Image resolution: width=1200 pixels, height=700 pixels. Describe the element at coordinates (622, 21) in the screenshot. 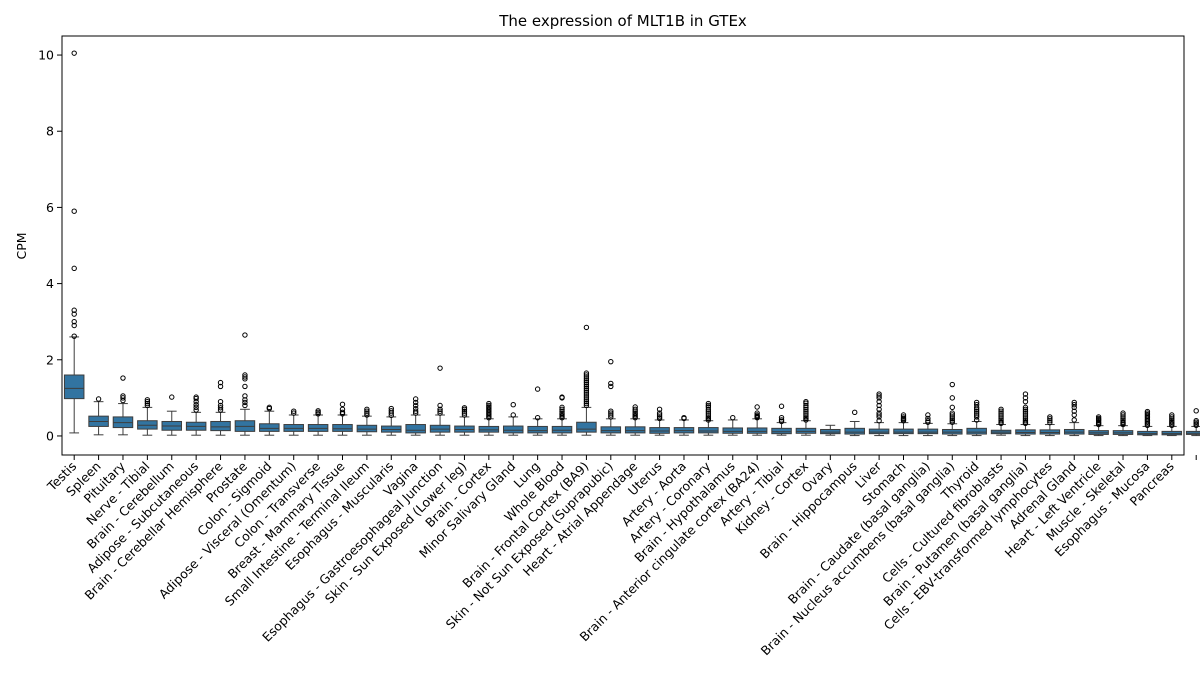

I see `chart-title: The expression of MLT1B in GTEx` at that location.